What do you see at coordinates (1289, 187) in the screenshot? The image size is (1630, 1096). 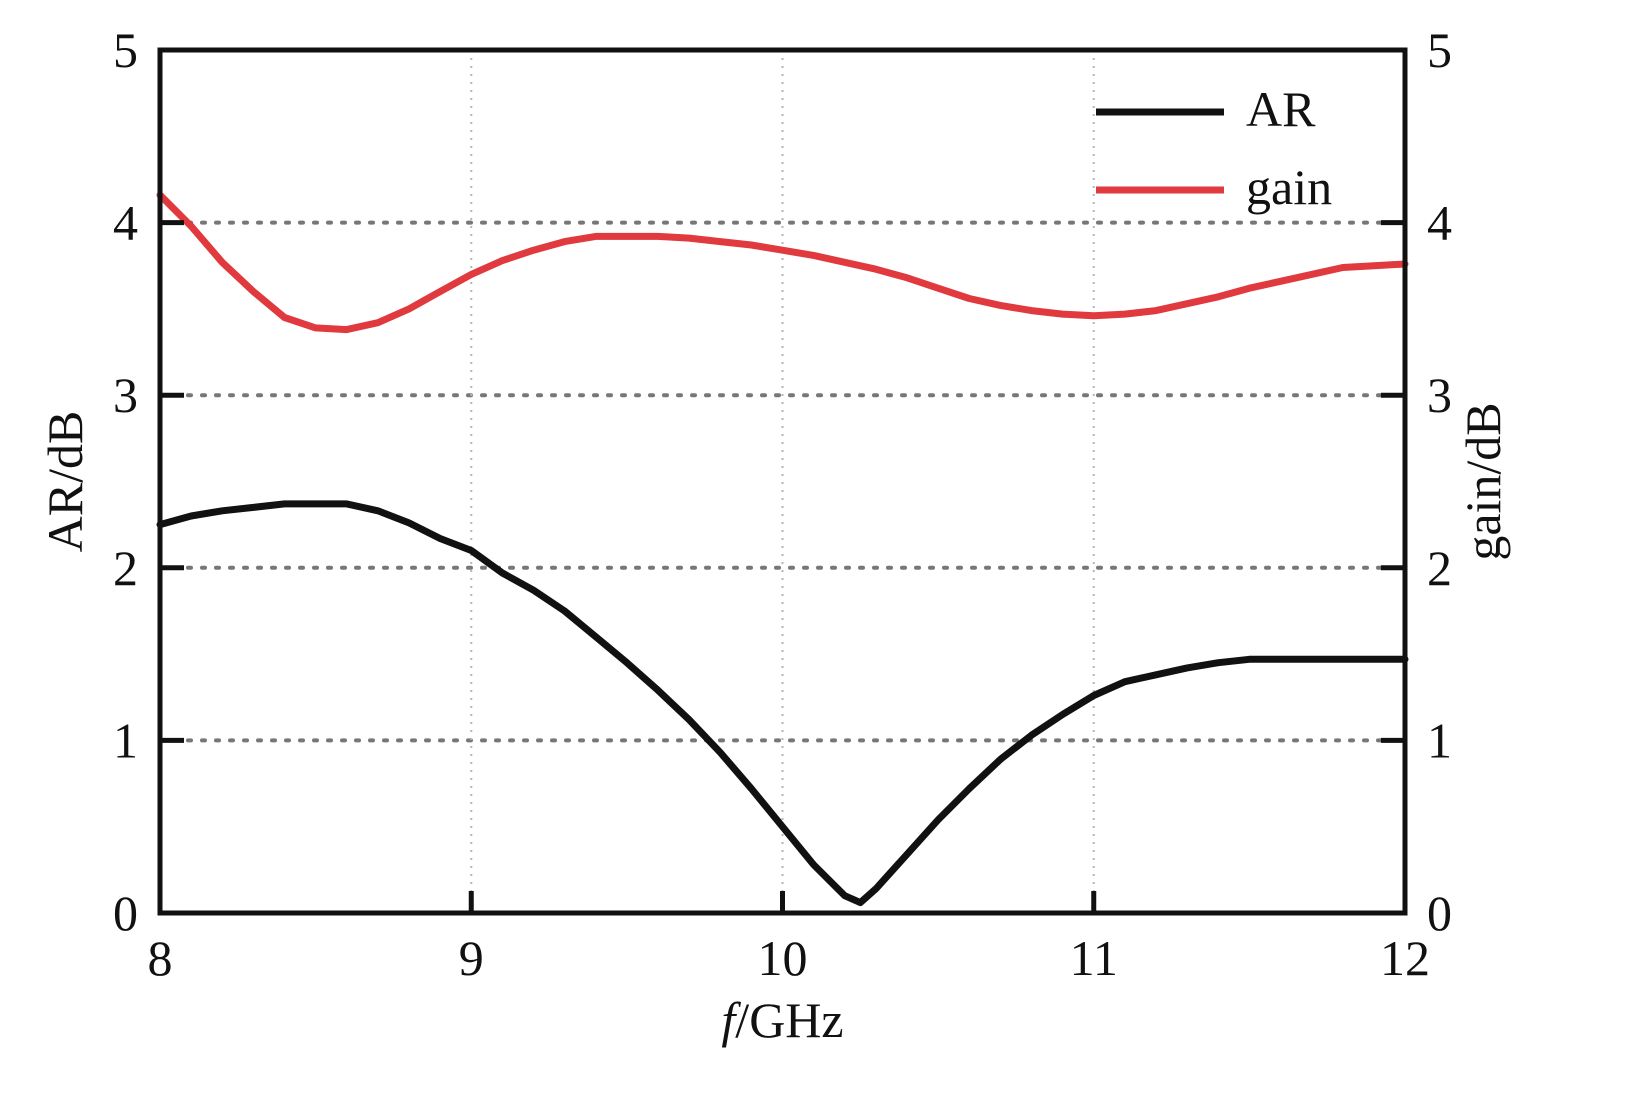 I see `legend-label-gain: gain` at bounding box center [1289, 187].